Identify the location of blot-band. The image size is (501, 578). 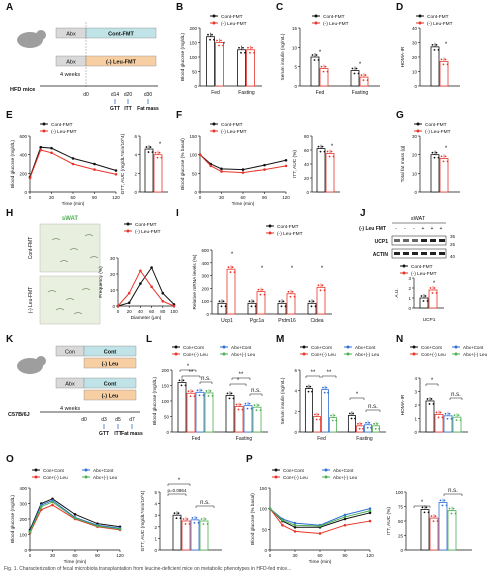
(433, 253).